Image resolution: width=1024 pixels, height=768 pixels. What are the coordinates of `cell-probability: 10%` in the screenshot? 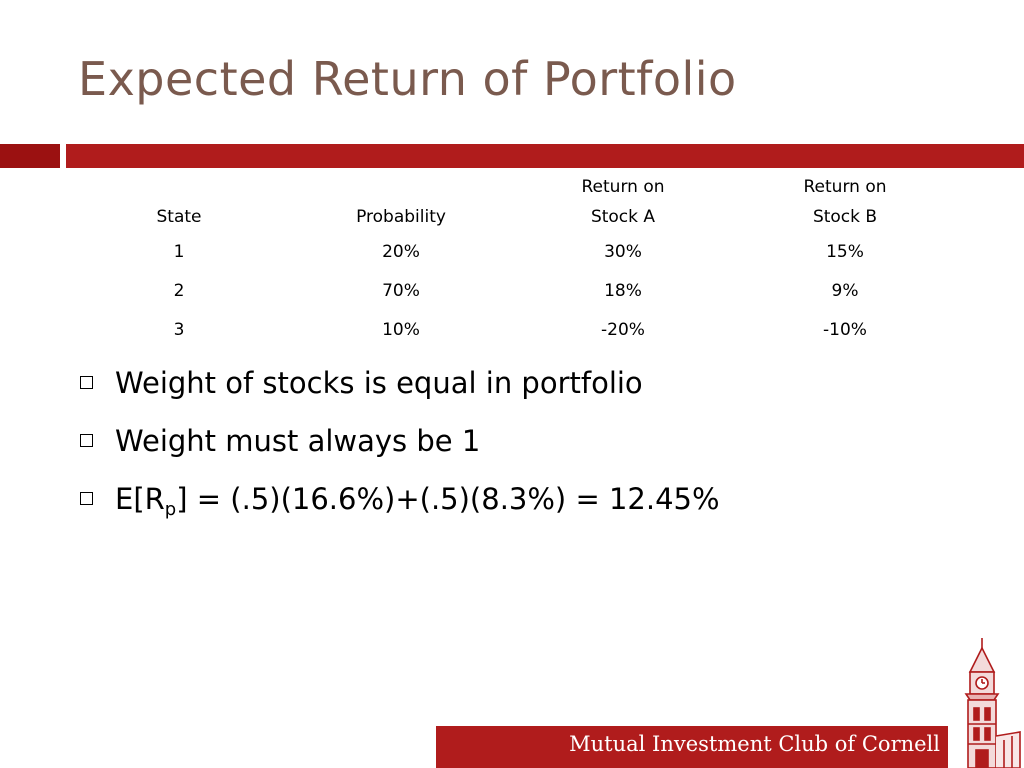 It's located at (401, 329).